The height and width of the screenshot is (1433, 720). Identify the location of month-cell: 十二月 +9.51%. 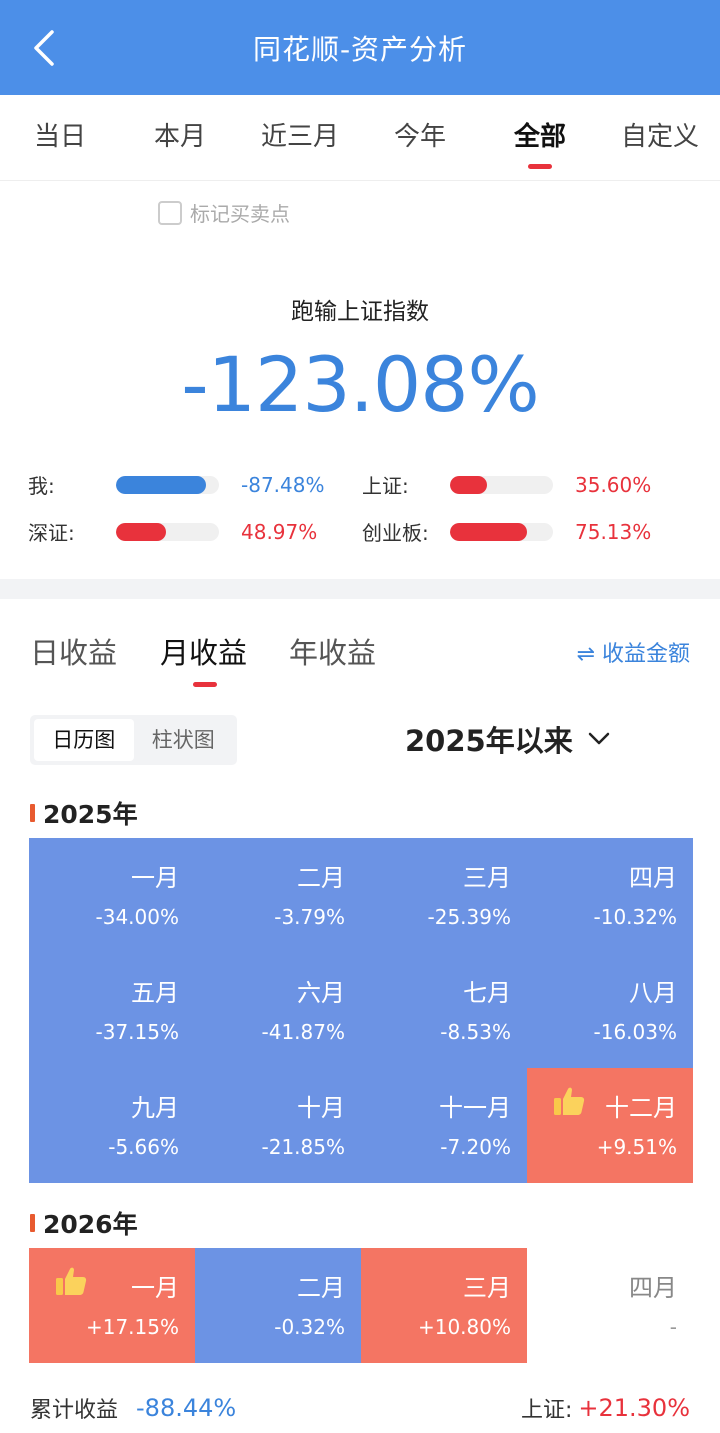
(610, 1125).